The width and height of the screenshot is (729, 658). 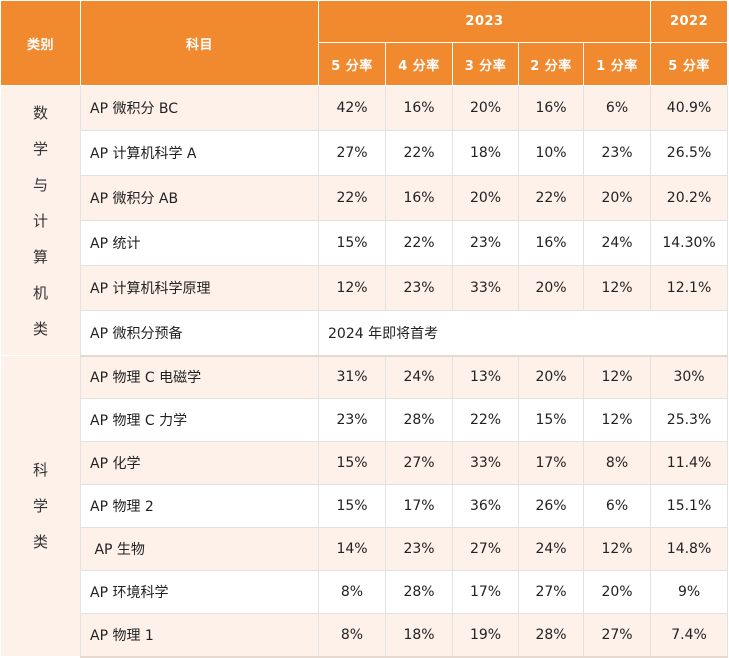 What do you see at coordinates (199, 506) in the screenshot?
I see `subject-cell: AP 物理 2` at bounding box center [199, 506].